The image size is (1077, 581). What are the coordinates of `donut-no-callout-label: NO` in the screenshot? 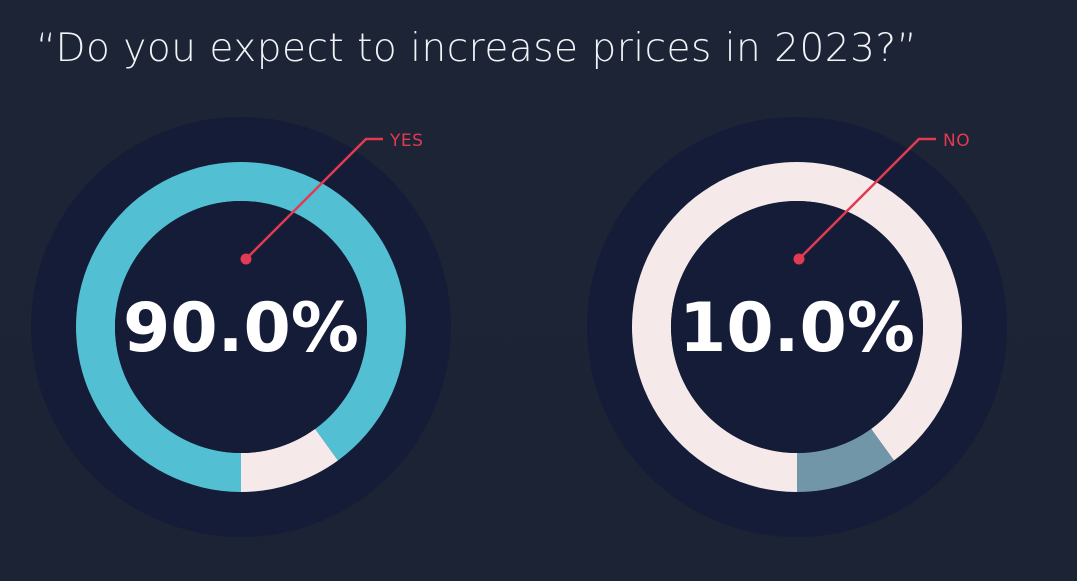 It's located at (956, 141).